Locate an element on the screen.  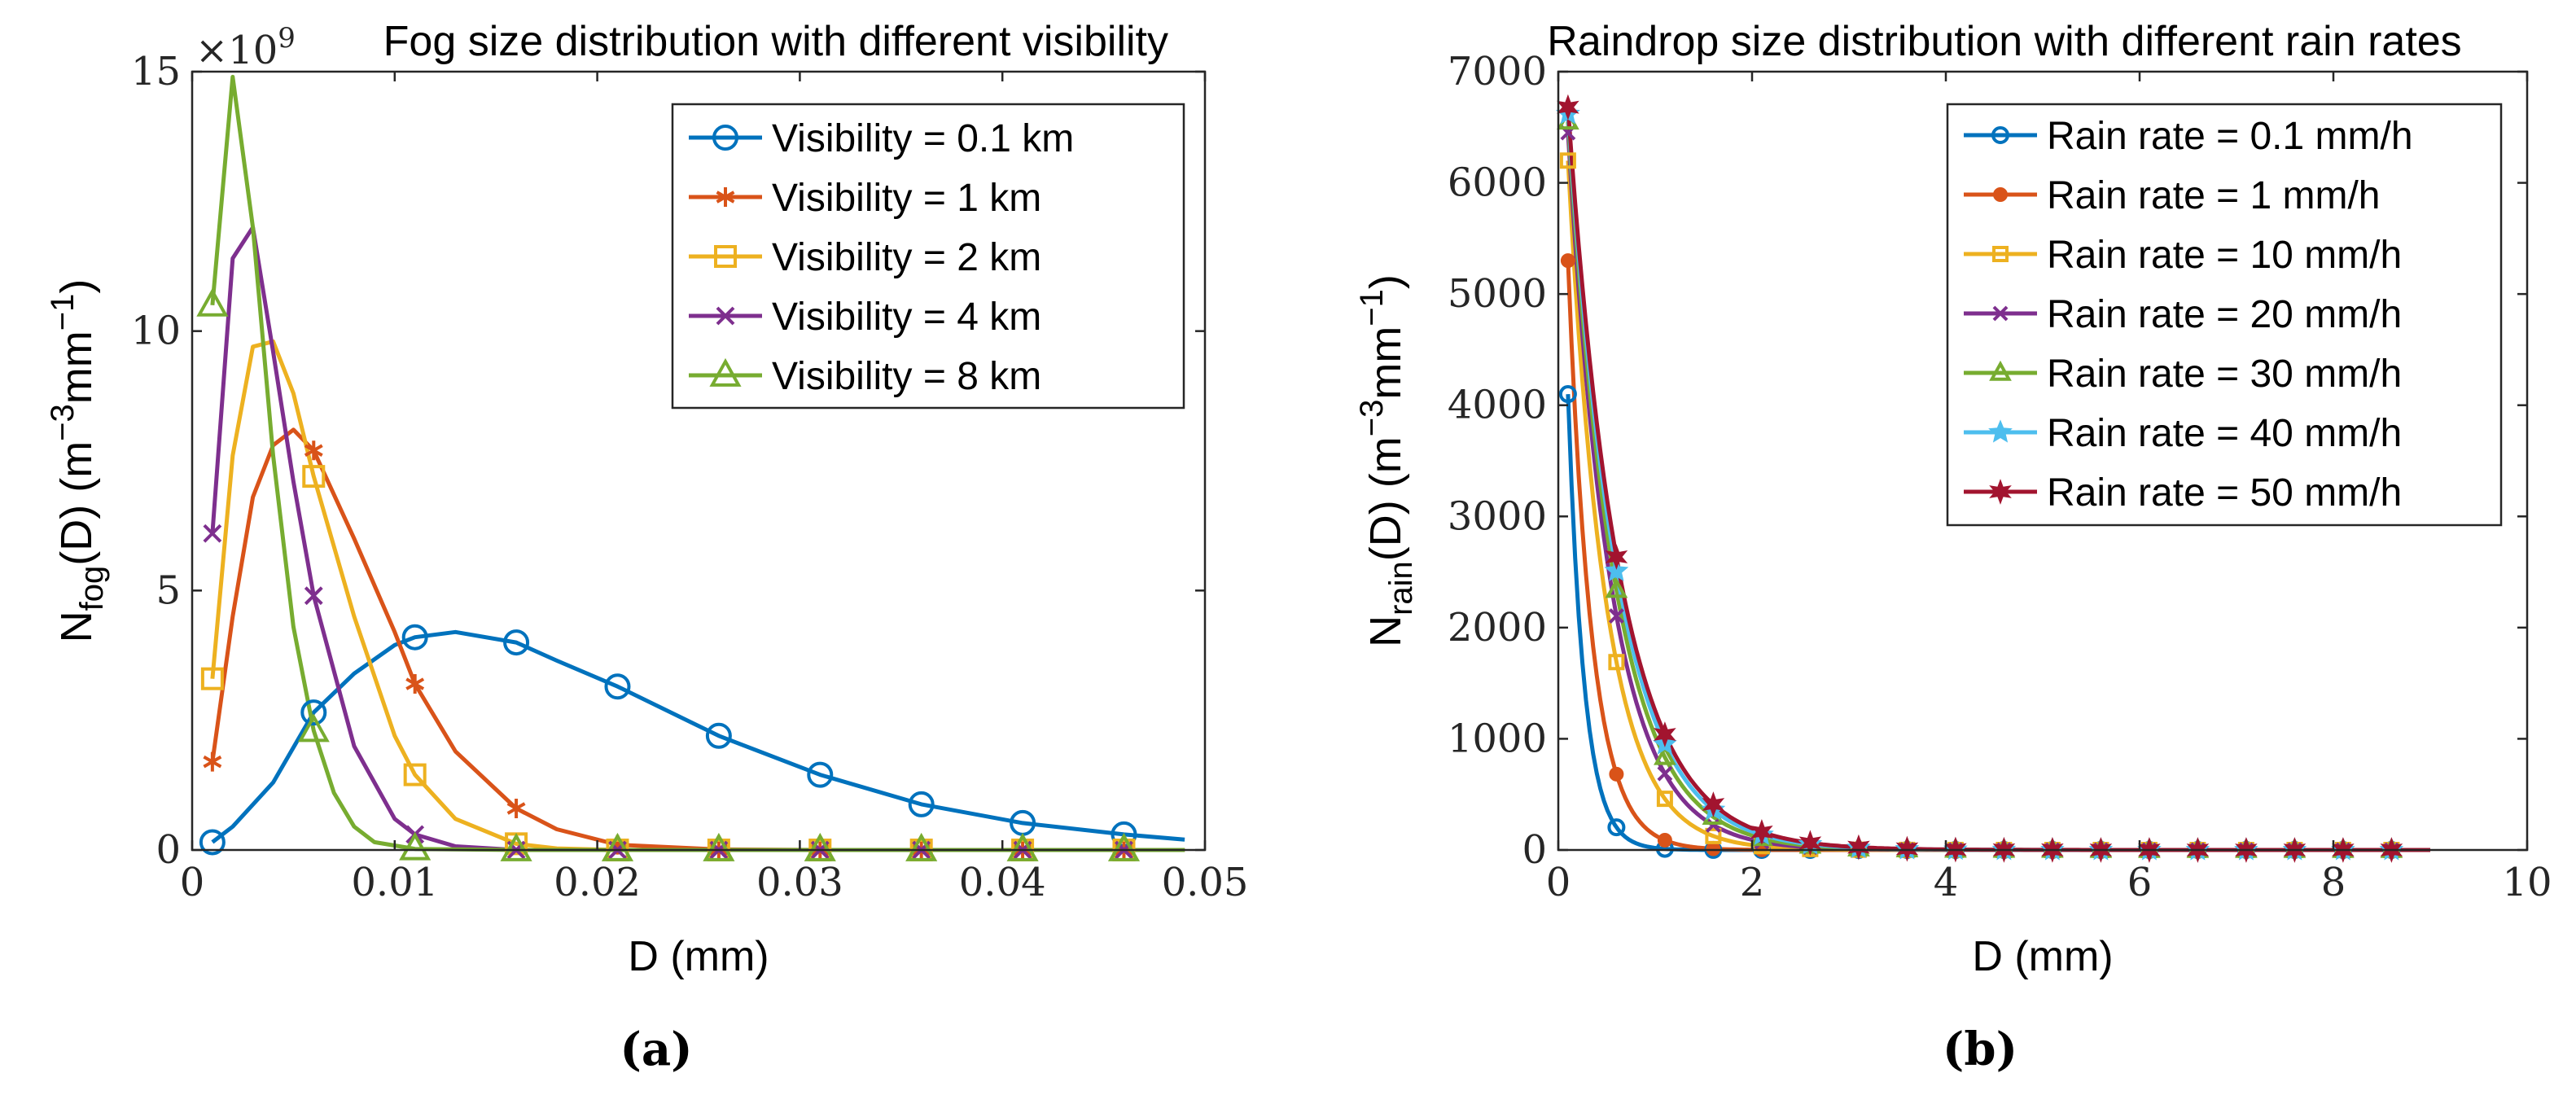
fog-x-tick-label: 0.01 is located at coordinates (394, 882).